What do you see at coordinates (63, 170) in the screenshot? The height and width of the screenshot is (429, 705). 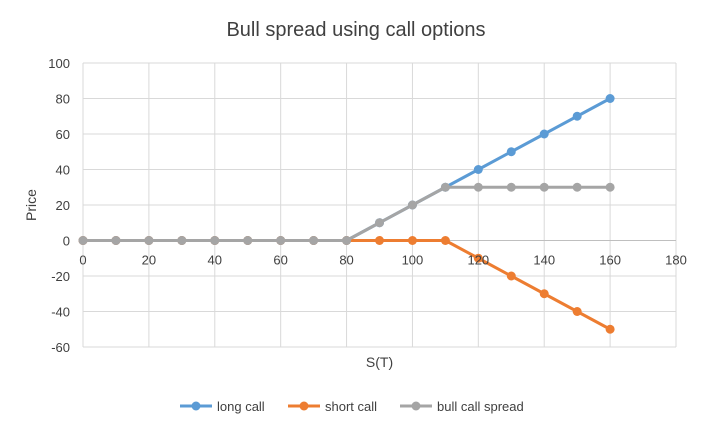 I see `y-tick-label: 40` at bounding box center [63, 170].